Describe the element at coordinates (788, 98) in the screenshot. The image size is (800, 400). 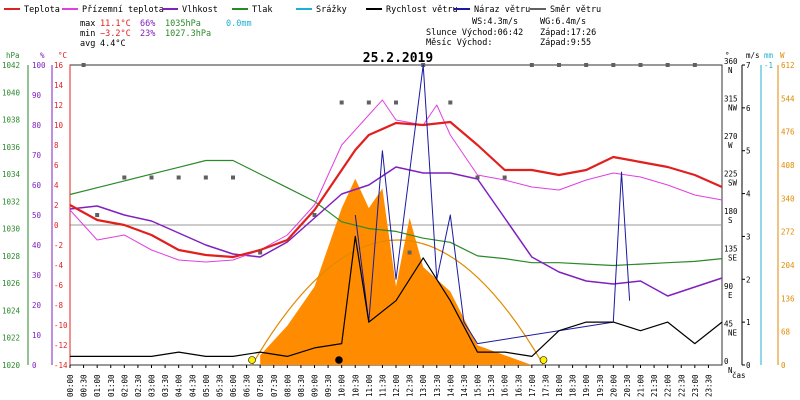
I see `w-tick-label: 544` at that location.